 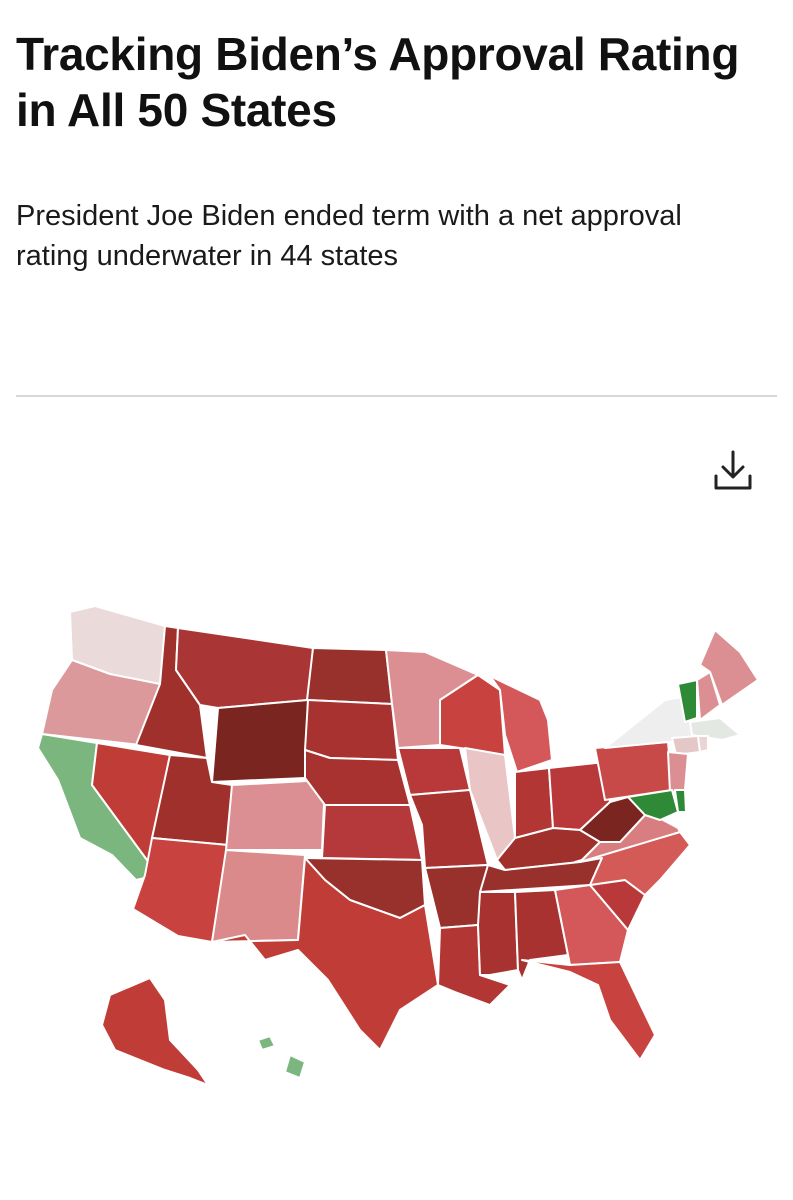 What do you see at coordinates (703, 744) in the screenshot?
I see `state-ri` at bounding box center [703, 744].